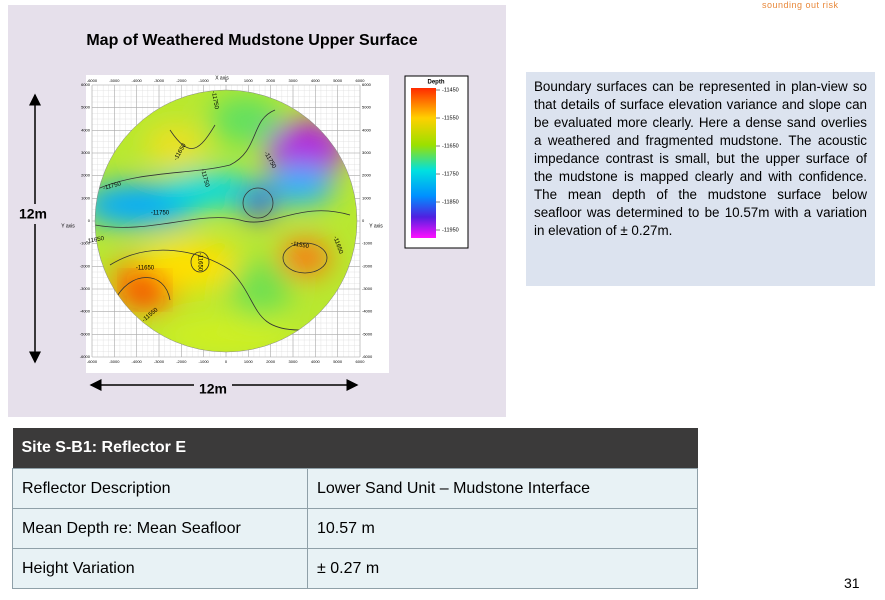  I want to click on width-label: 12m, so click(213, 389).